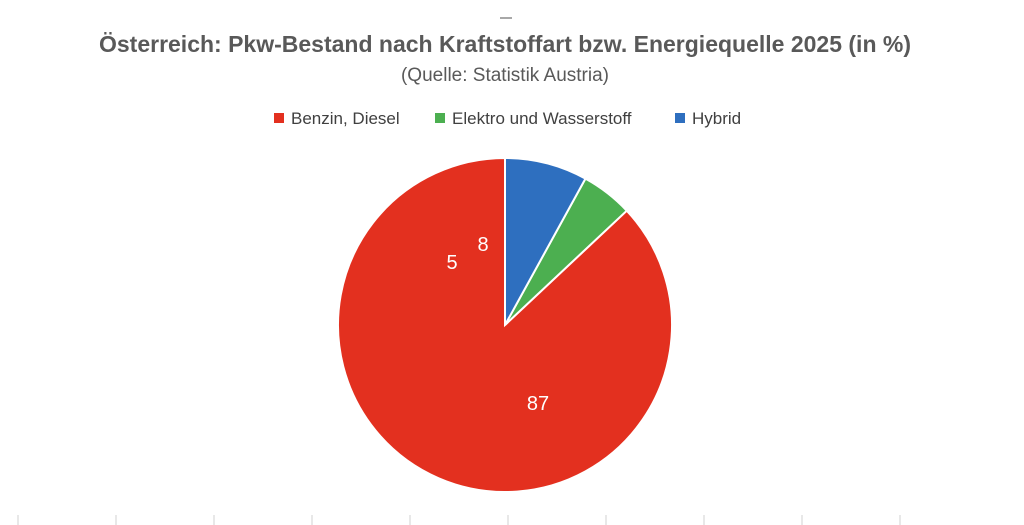 This screenshot has height=525, width=1024. What do you see at coordinates (451, 263) in the screenshot?
I see `data-label-elektro-wasserstoff: 5` at bounding box center [451, 263].